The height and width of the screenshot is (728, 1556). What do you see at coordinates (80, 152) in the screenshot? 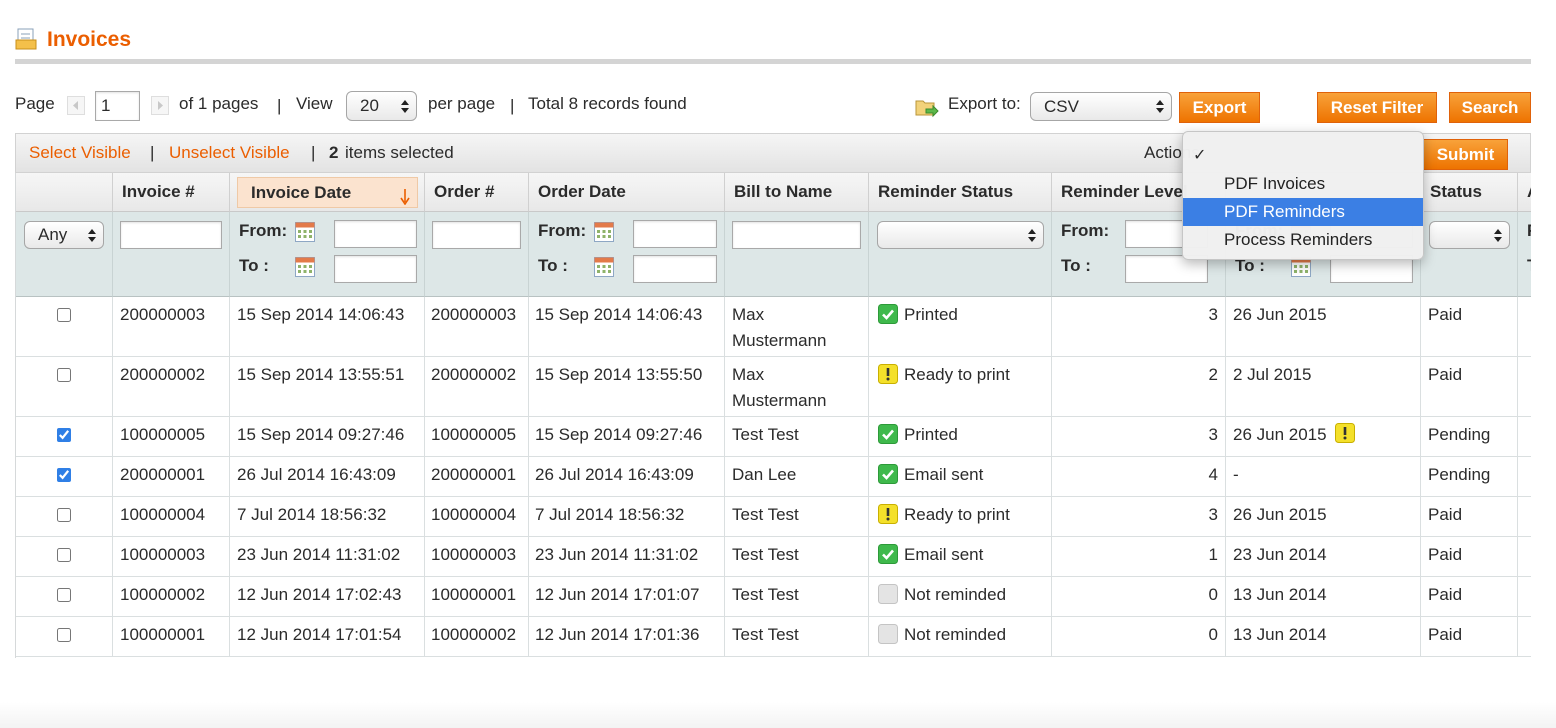
I see `select-visible-link: Select Visible` at bounding box center [80, 152].